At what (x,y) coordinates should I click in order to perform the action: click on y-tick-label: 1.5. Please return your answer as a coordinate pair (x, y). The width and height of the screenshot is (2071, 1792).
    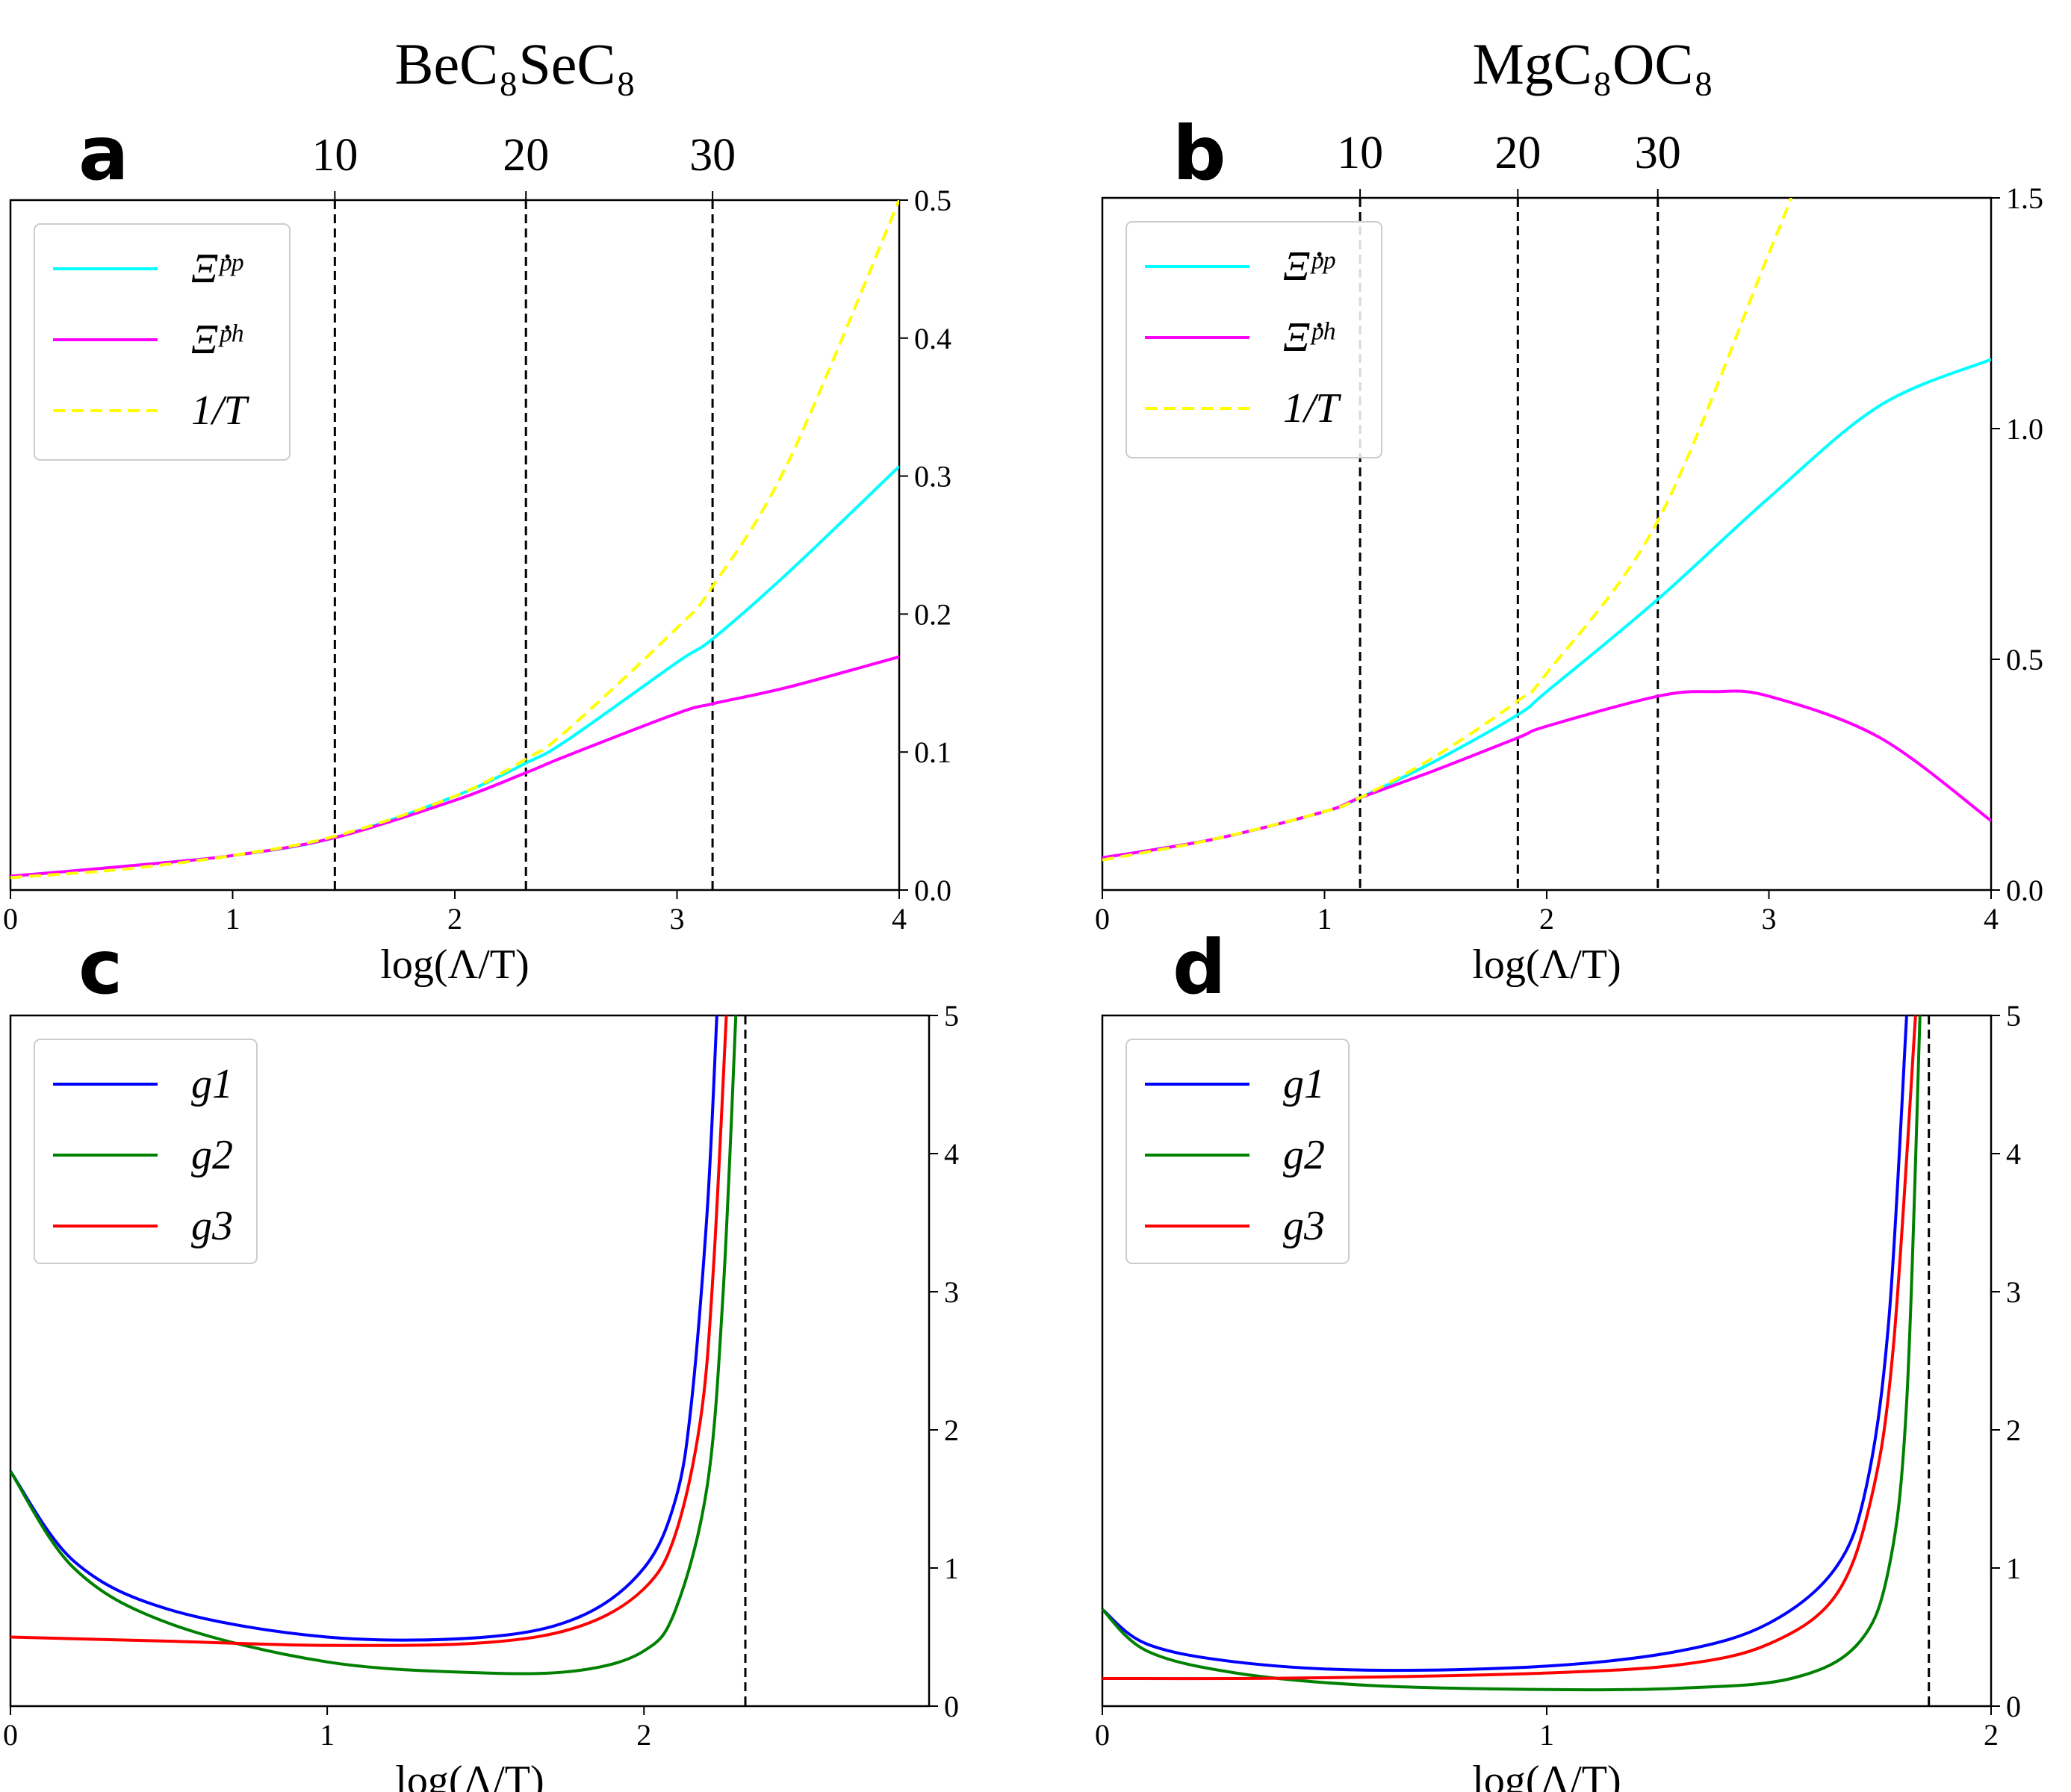
    Looking at the image, I should click on (2024, 198).